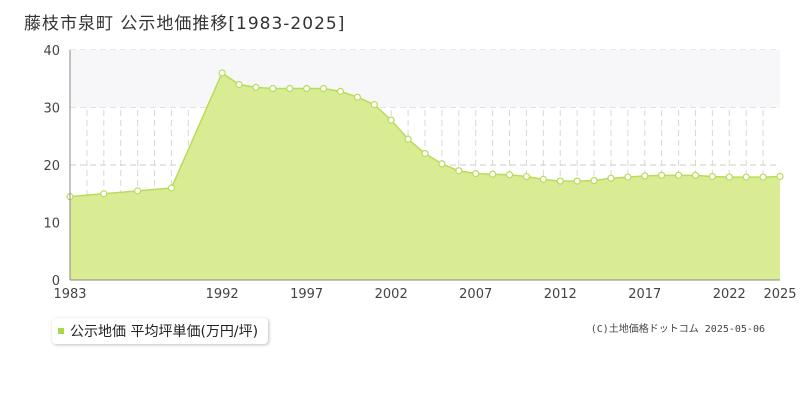 Image resolution: width=800 pixels, height=400 pixels. What do you see at coordinates (51, 51) in the screenshot?
I see `y-tick-label: 40` at bounding box center [51, 51].